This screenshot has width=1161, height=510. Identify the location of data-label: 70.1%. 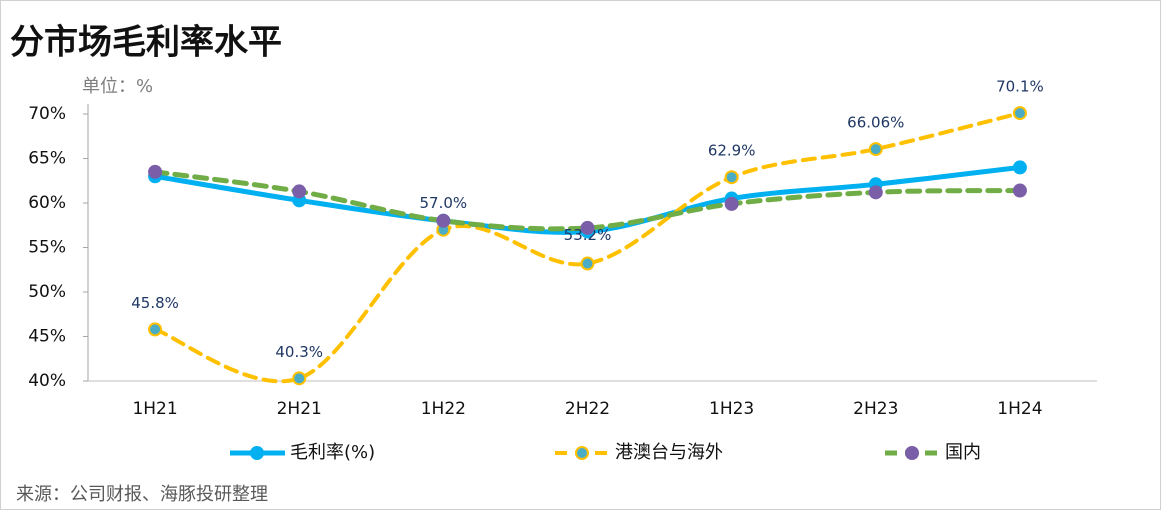
(1020, 87).